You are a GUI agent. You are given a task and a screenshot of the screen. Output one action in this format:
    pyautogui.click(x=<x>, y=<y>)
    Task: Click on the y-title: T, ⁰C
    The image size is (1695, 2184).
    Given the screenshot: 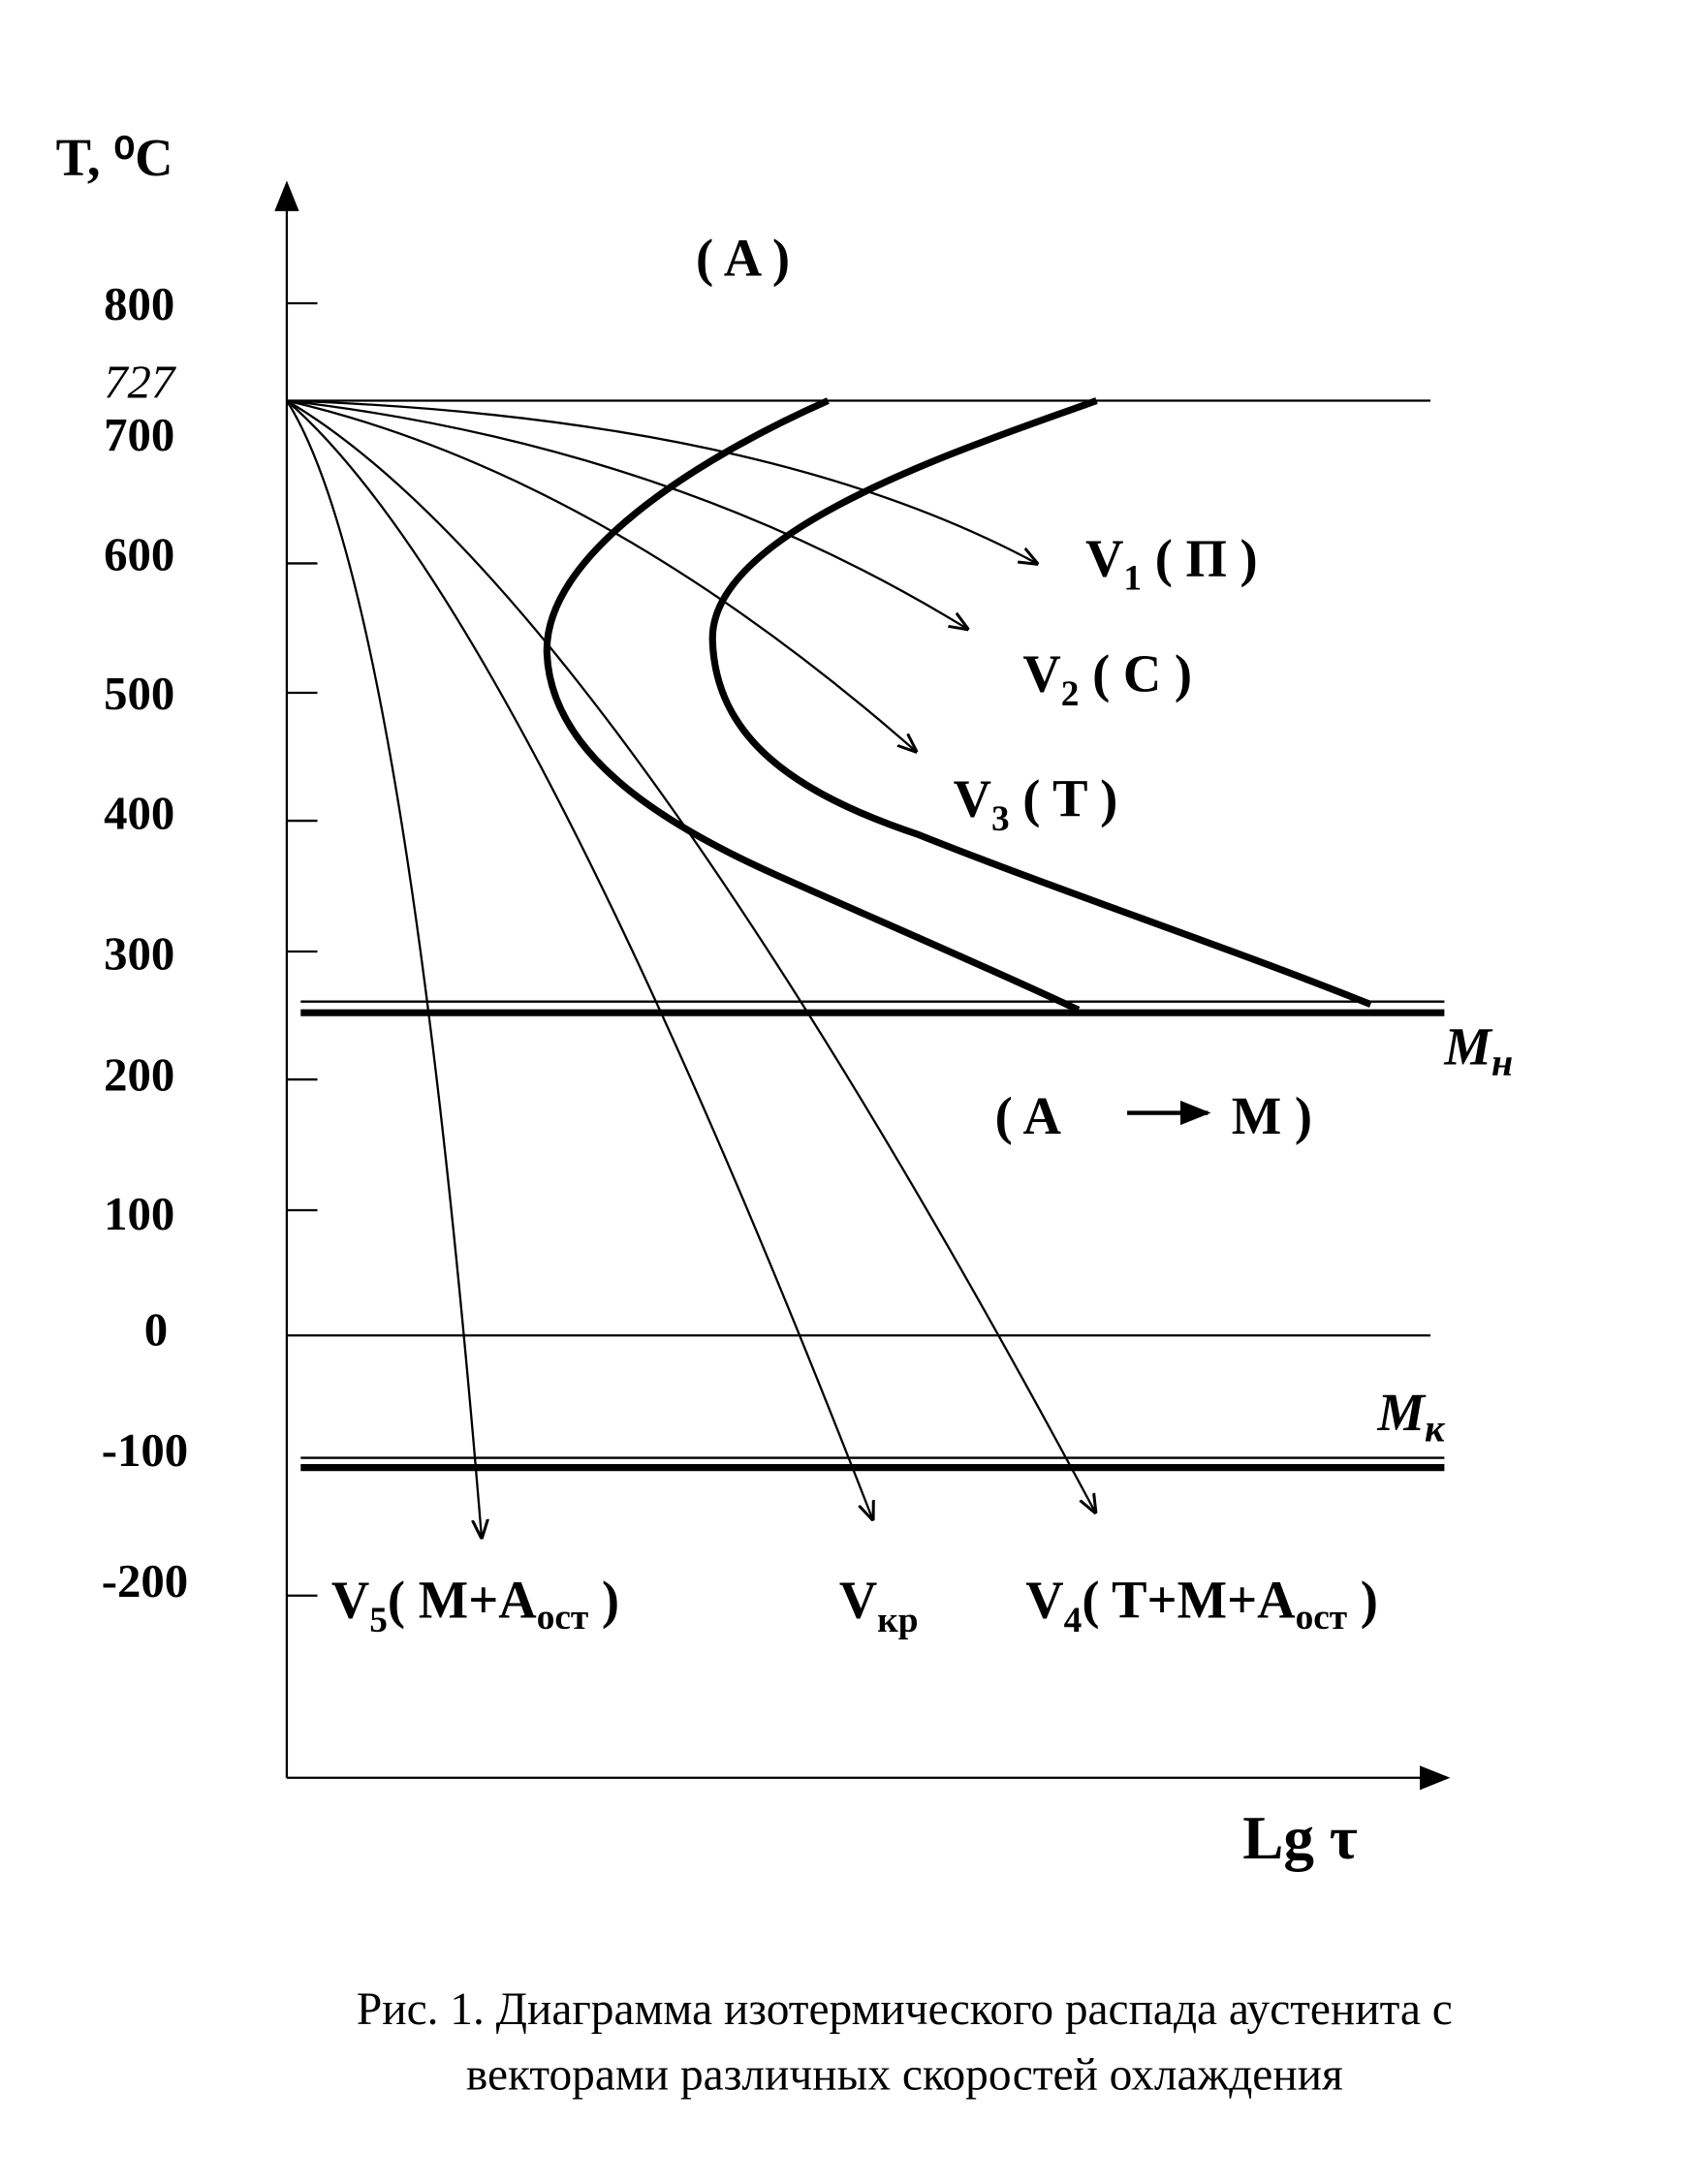 What is the action you would take?
    pyautogui.click(x=114, y=158)
    